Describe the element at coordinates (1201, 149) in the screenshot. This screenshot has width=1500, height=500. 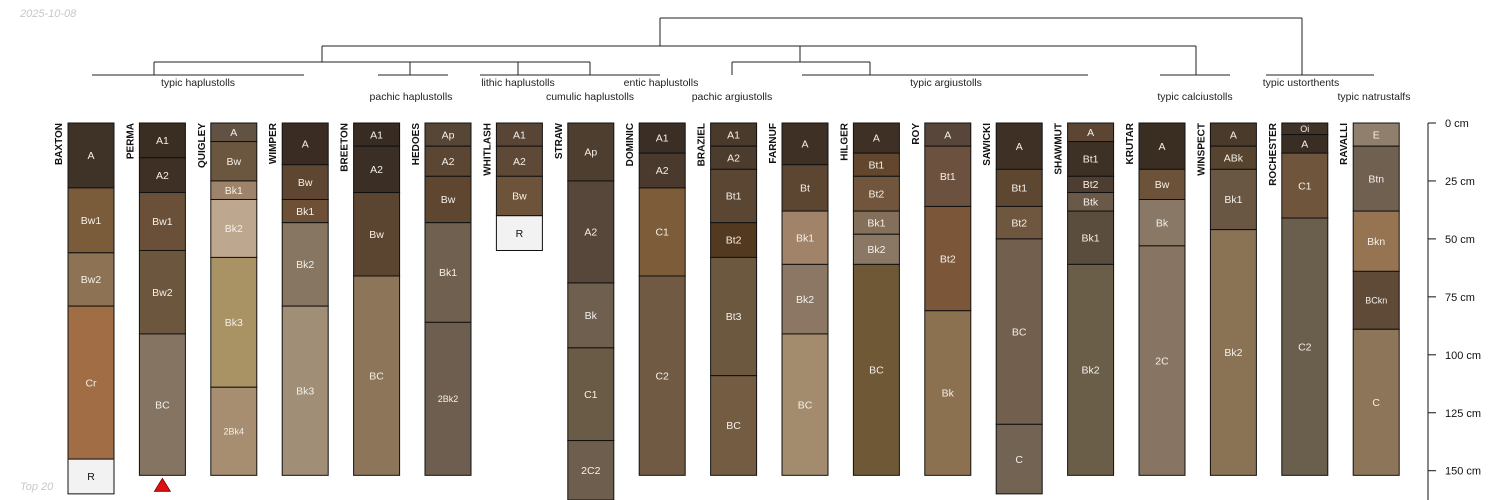
I see `profile-name: WINSPECT` at that location.